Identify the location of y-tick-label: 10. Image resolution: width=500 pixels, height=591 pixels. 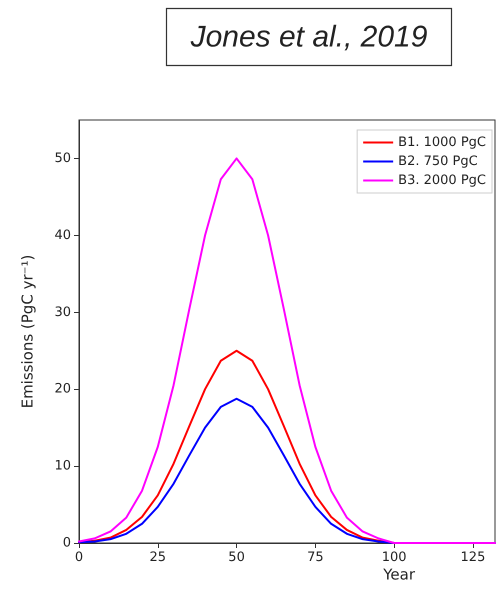
(62, 466).